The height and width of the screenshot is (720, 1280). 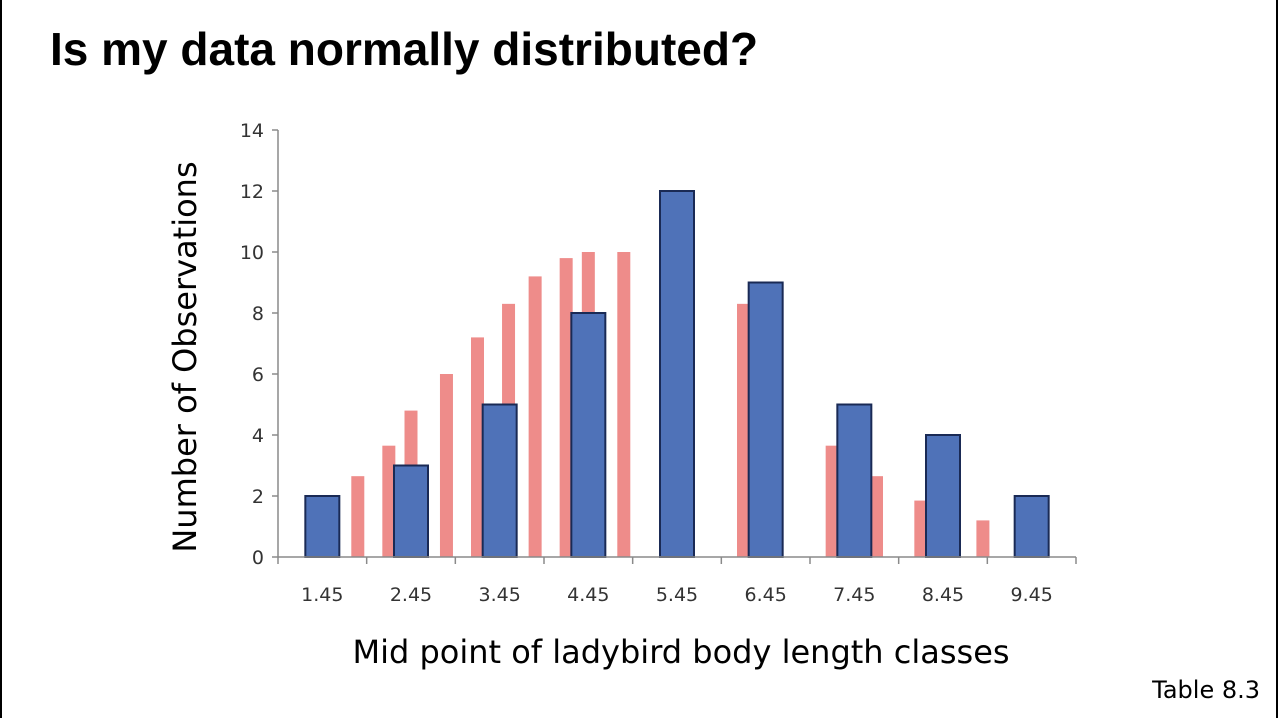 What do you see at coordinates (252, 253) in the screenshot?
I see `y-tick-label: 10` at bounding box center [252, 253].